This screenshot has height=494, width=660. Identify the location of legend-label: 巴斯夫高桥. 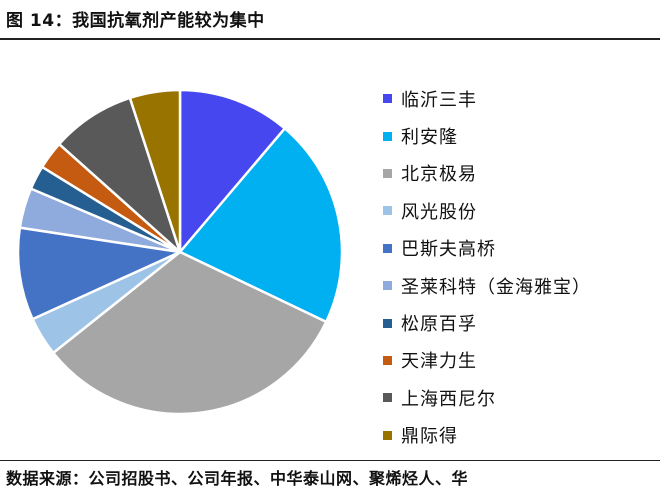
(448, 250).